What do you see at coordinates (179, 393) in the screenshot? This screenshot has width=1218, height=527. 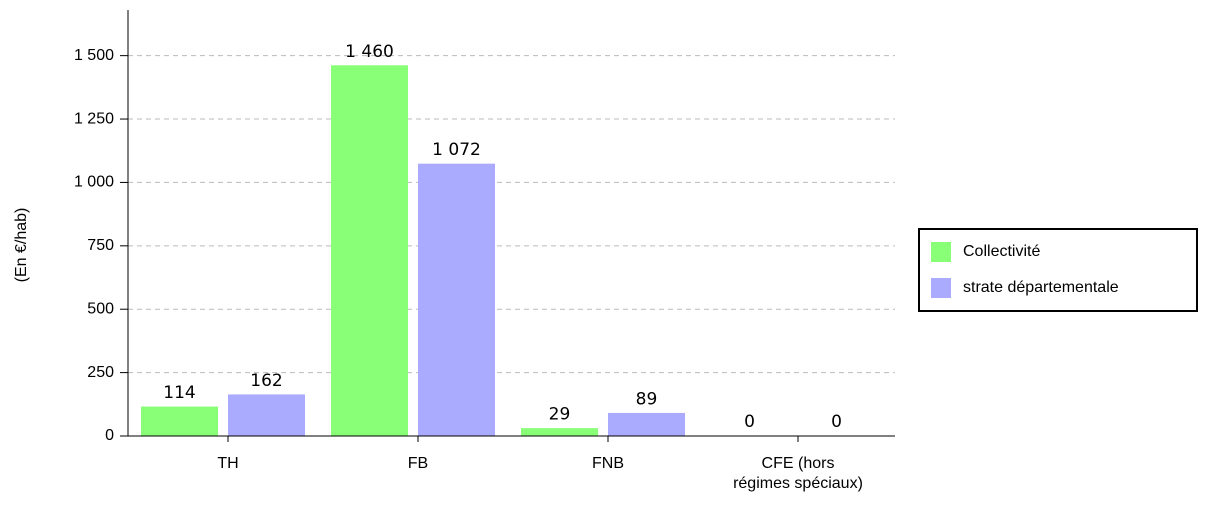 I see `value-label: 114` at bounding box center [179, 393].